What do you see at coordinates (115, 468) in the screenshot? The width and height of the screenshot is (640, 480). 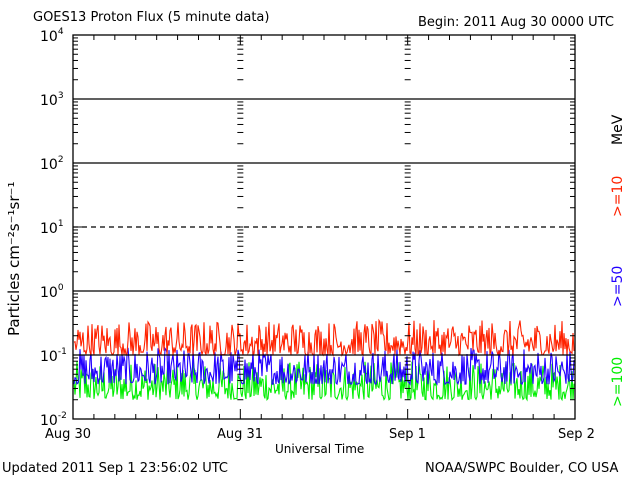 I see `updated-time: Updated 2011 Sep 1 23:56:02 UTC` at bounding box center [115, 468].